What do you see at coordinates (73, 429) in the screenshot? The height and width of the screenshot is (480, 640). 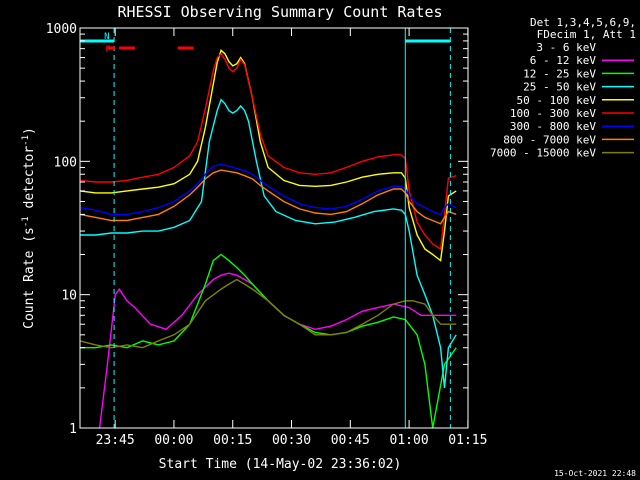 I see `y-tick-label-0: 1` at bounding box center [73, 429].